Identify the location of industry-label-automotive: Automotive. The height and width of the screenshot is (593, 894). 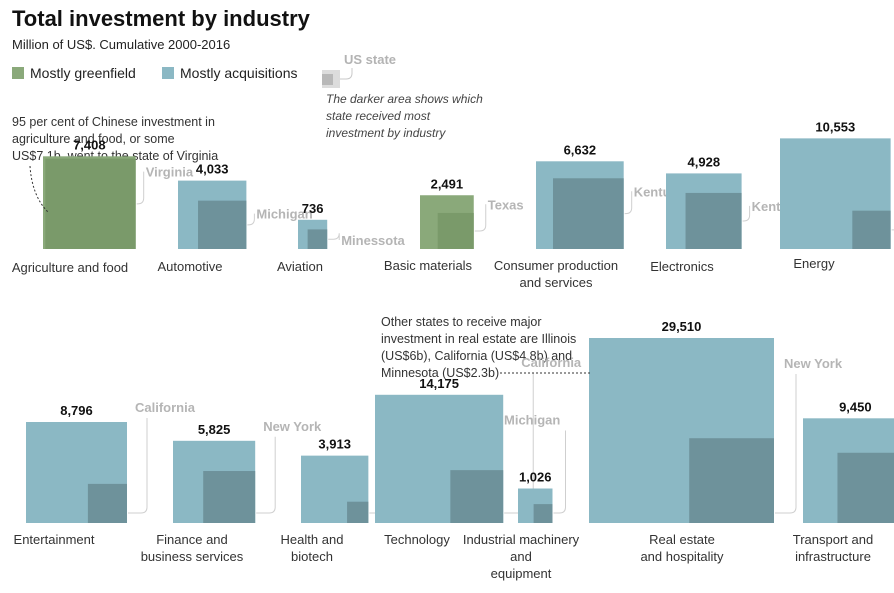
(189, 266).